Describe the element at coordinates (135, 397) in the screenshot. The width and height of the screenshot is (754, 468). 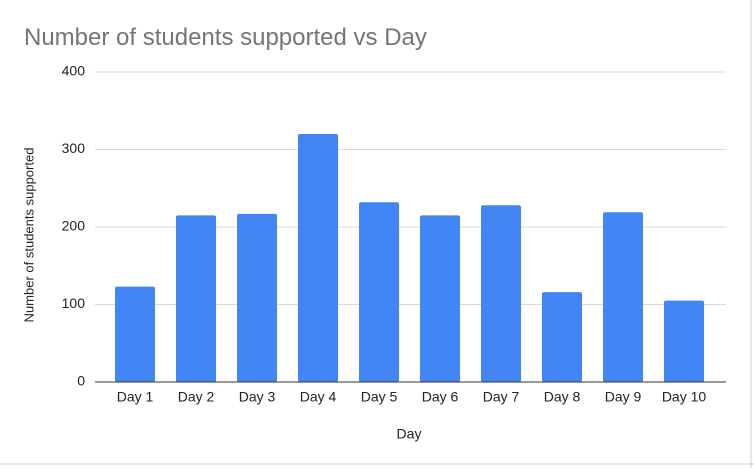
I see `x-tick-label: Day 1` at that location.